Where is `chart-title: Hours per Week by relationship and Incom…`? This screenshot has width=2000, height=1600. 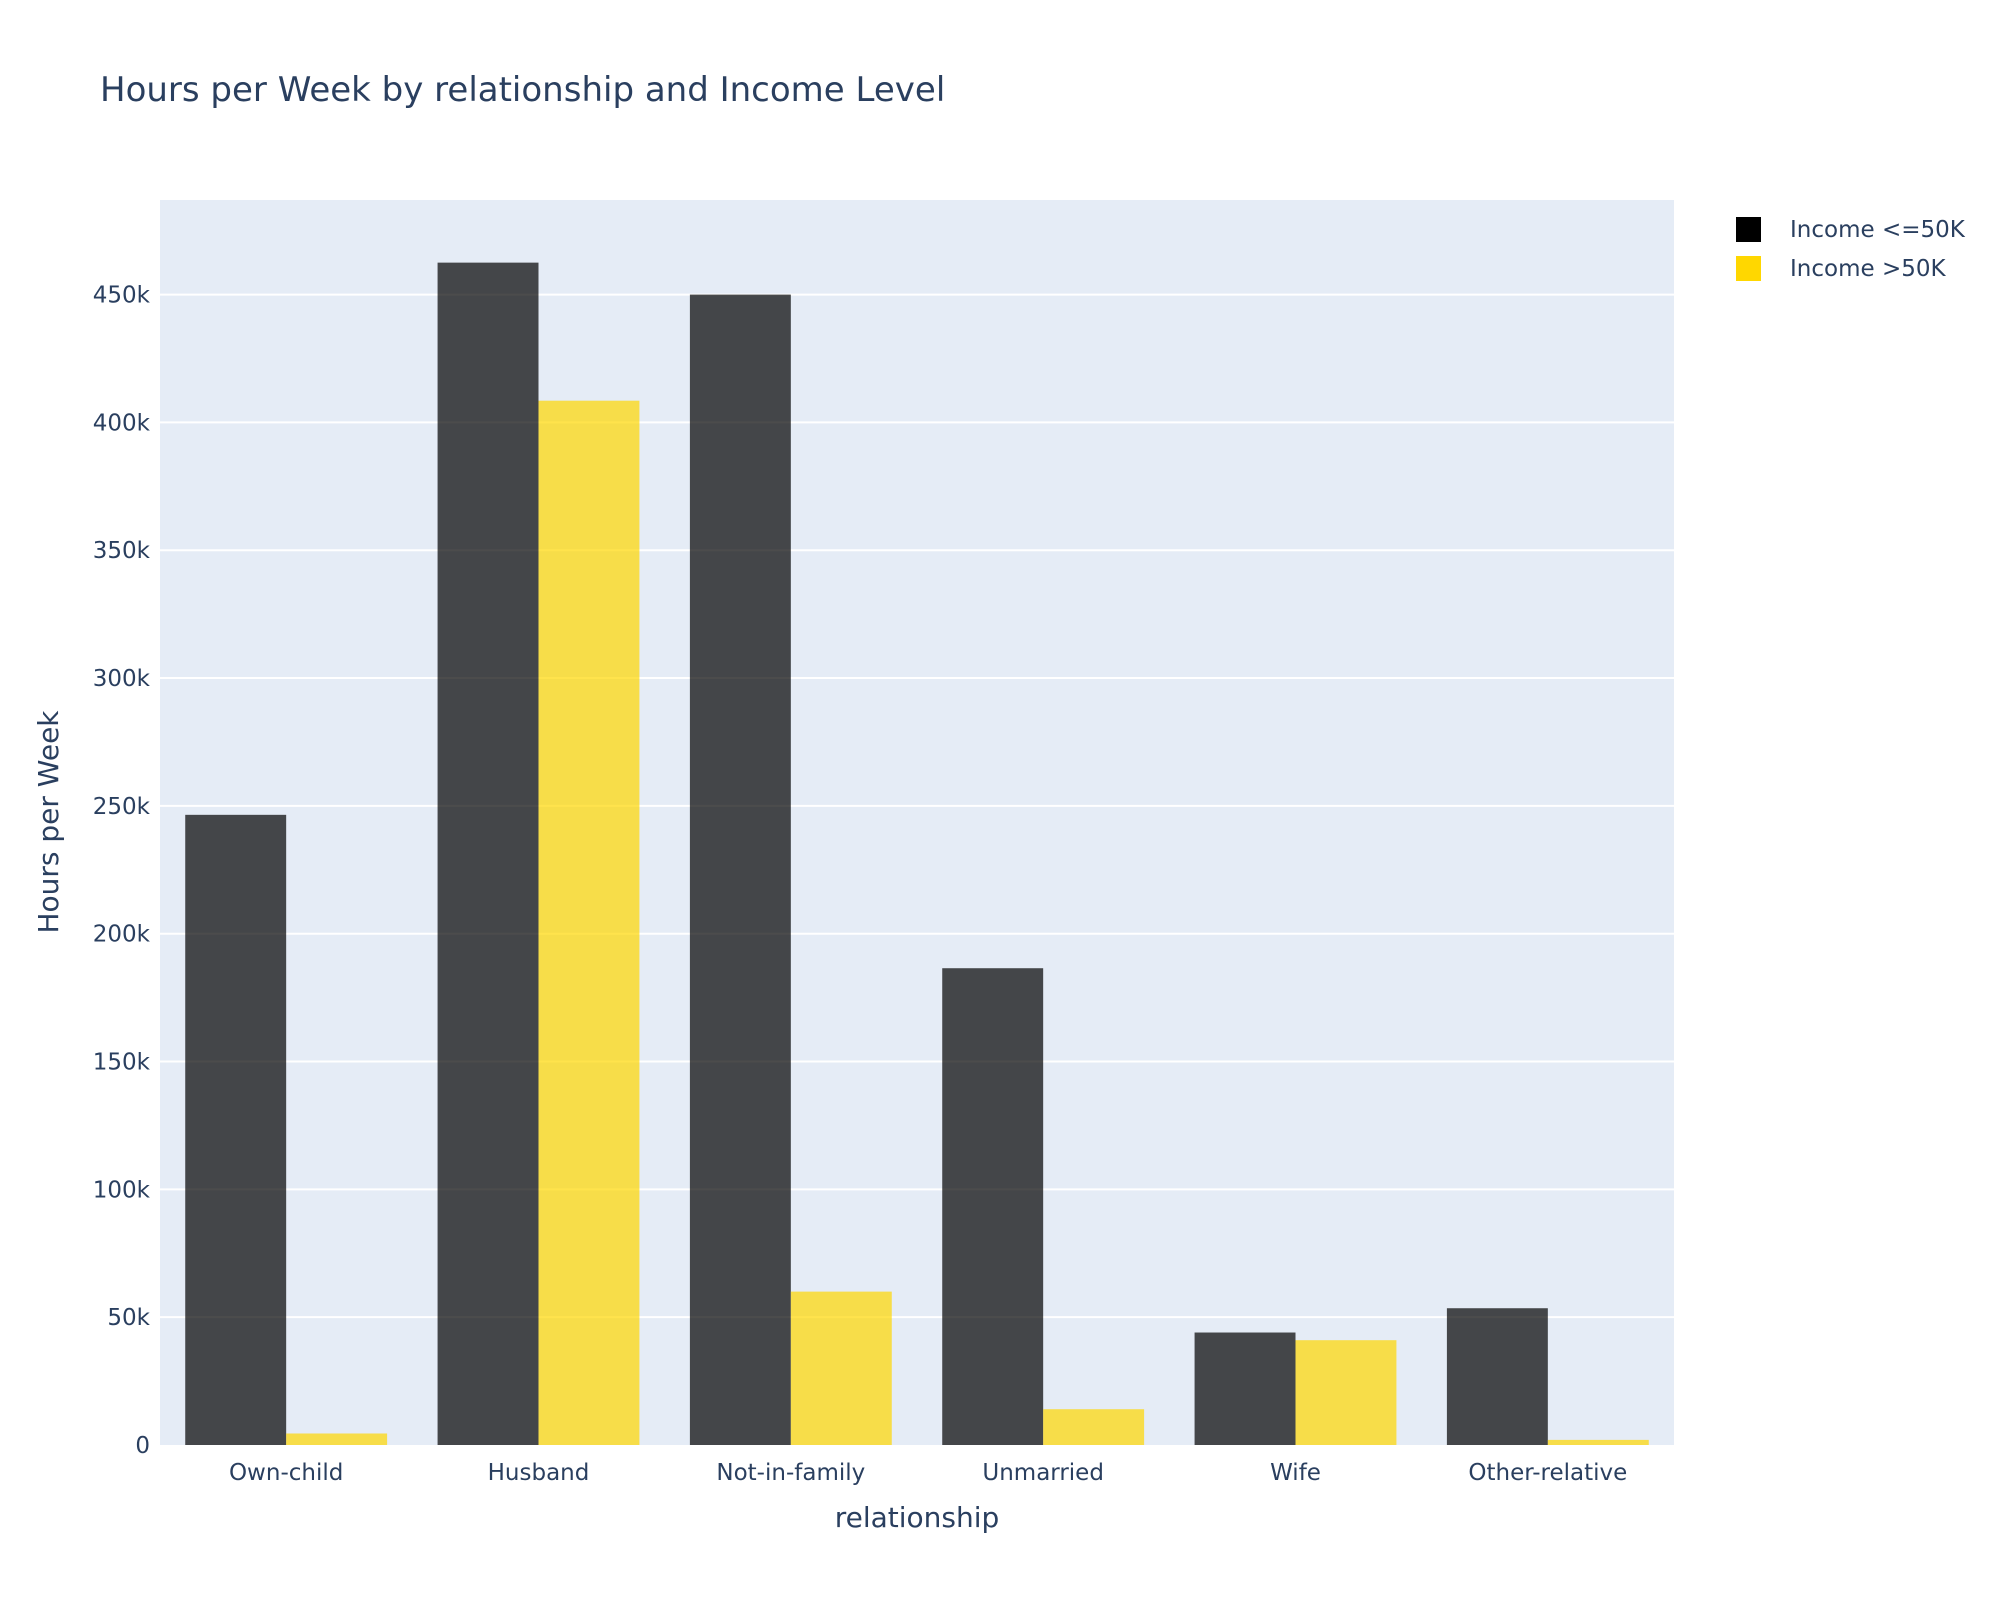
chart-title: Hours per Week by relationship and Incom… is located at coordinates (522, 90).